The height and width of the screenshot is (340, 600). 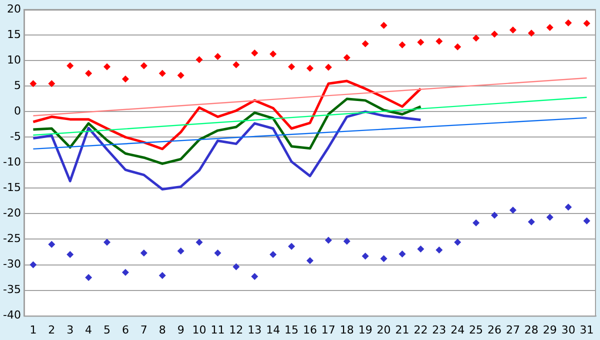 What do you see at coordinates (568, 329) in the screenshot?
I see `x-tick-label: 30` at bounding box center [568, 329].